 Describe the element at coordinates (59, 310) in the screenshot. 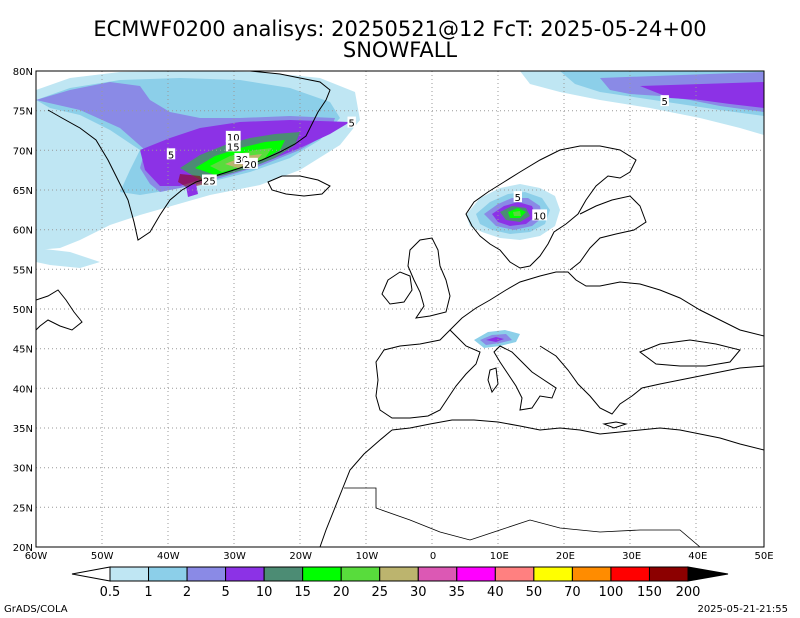

I see `canada-coast` at that location.